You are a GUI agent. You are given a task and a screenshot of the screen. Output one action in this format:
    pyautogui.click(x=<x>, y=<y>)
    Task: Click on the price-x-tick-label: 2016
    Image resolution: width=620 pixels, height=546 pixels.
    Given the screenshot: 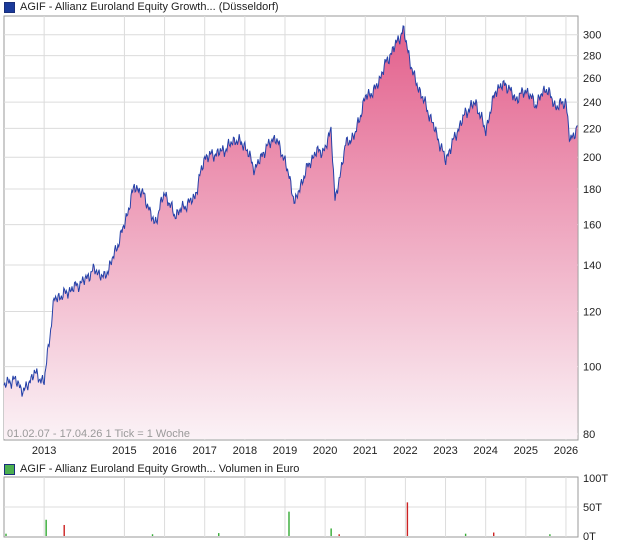 What is the action you would take?
    pyautogui.click(x=164, y=451)
    